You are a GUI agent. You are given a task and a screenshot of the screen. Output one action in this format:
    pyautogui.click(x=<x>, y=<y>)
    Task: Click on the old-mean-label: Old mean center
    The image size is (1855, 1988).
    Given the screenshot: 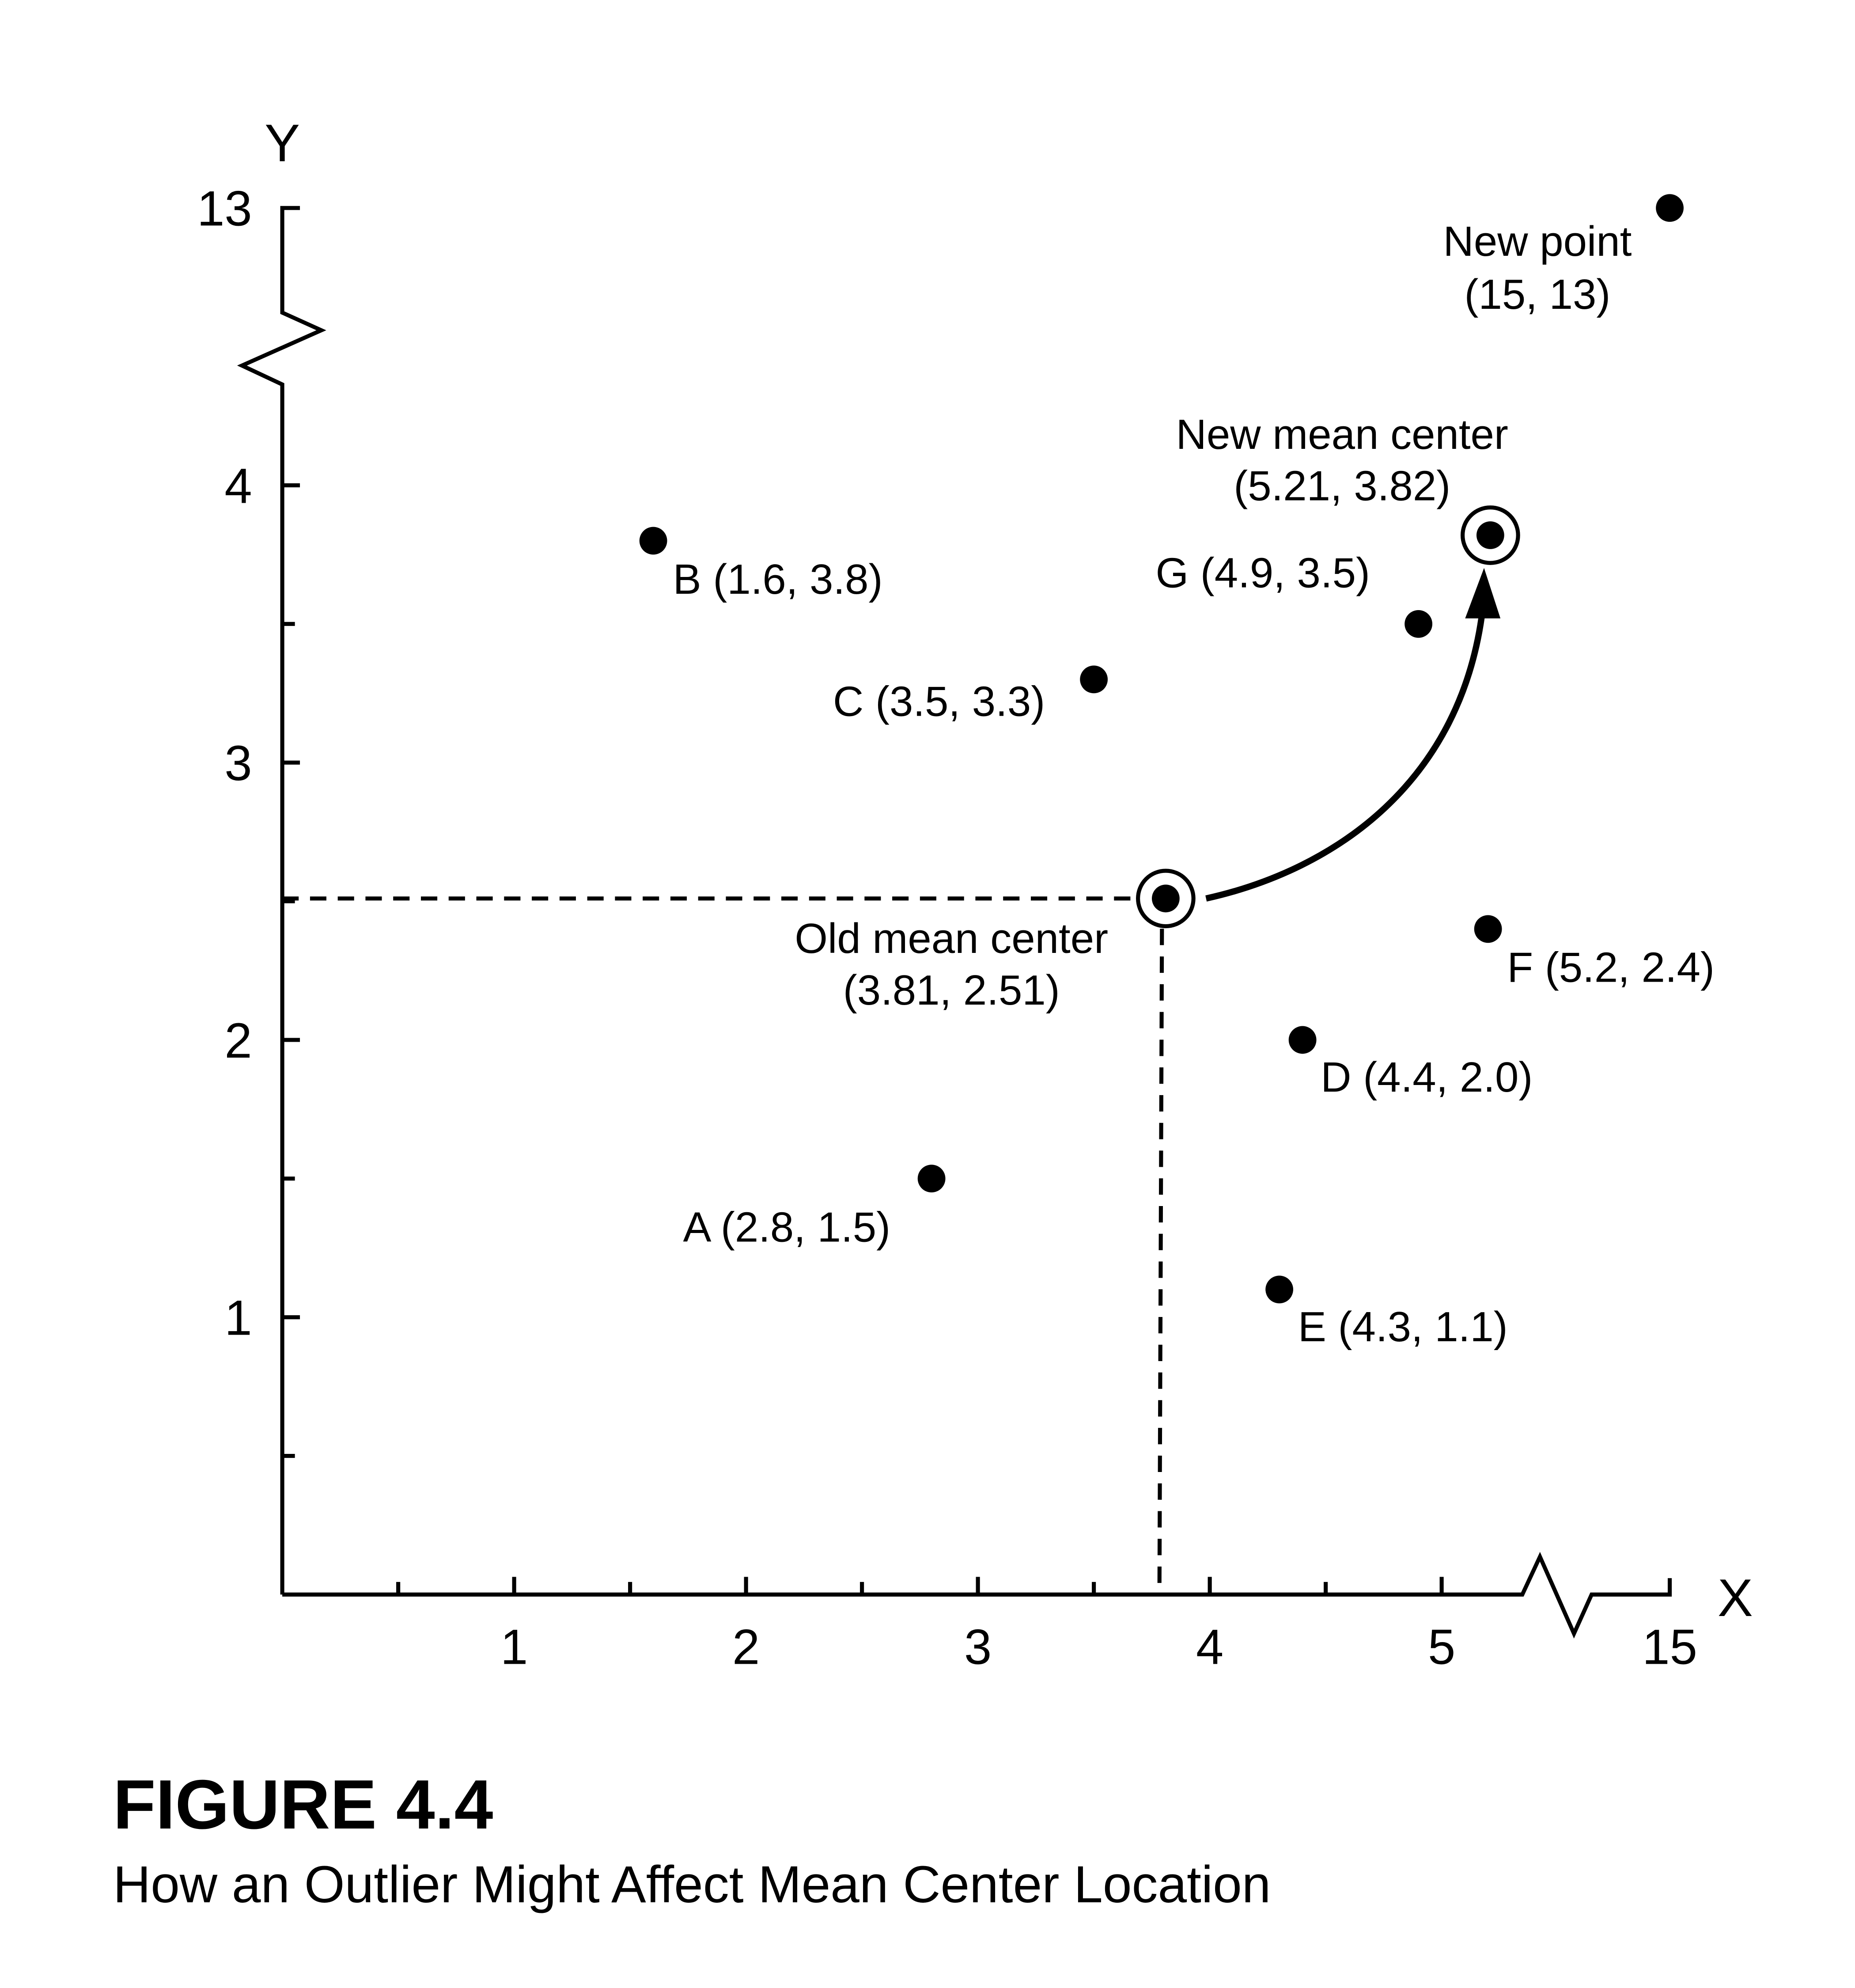 What is the action you would take?
    pyautogui.click(x=951, y=938)
    